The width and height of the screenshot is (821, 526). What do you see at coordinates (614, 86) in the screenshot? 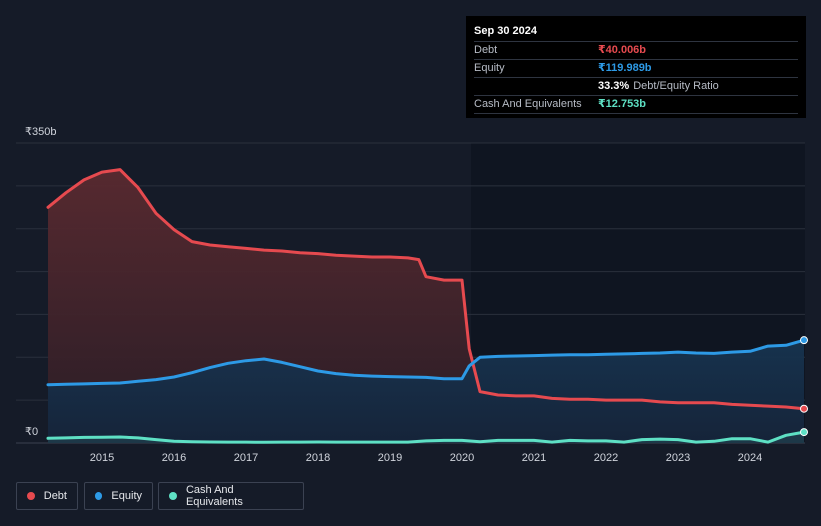
I see `tooltip-ratio-value: 33.3%` at bounding box center [614, 86].